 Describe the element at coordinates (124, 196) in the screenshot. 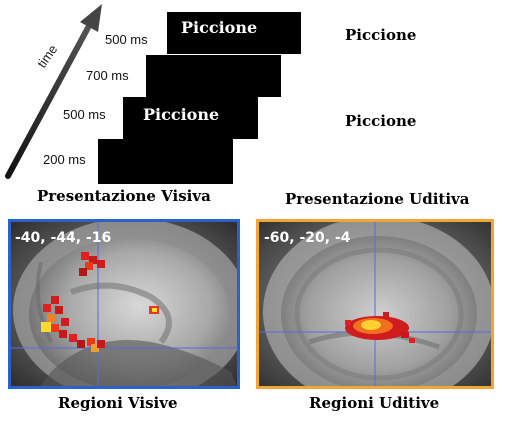

I see `condition-label-visual: Presentazione Visiva` at that location.